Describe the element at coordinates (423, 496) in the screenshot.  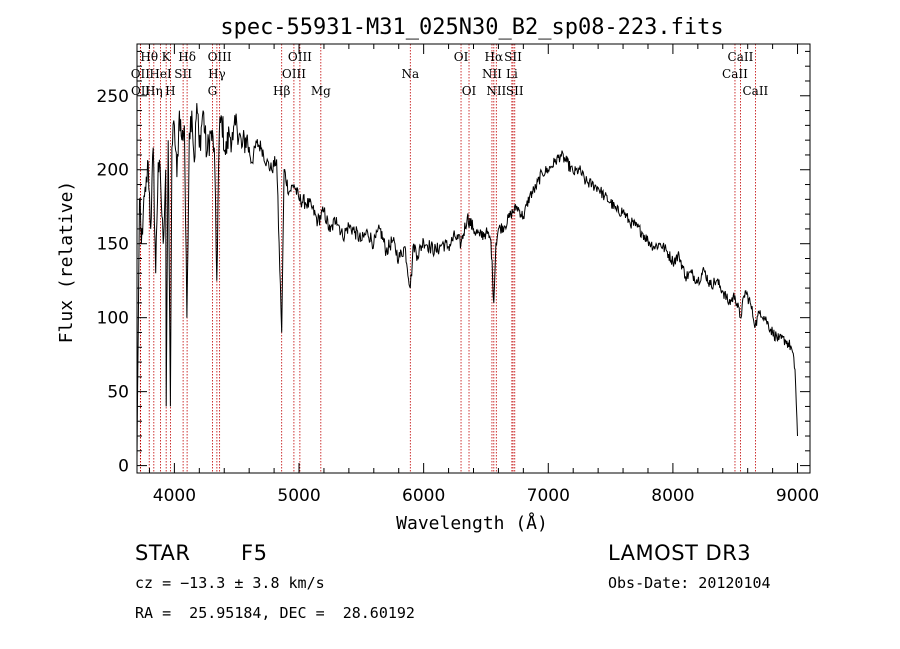
I see `x-tick-label: 6000` at that location.